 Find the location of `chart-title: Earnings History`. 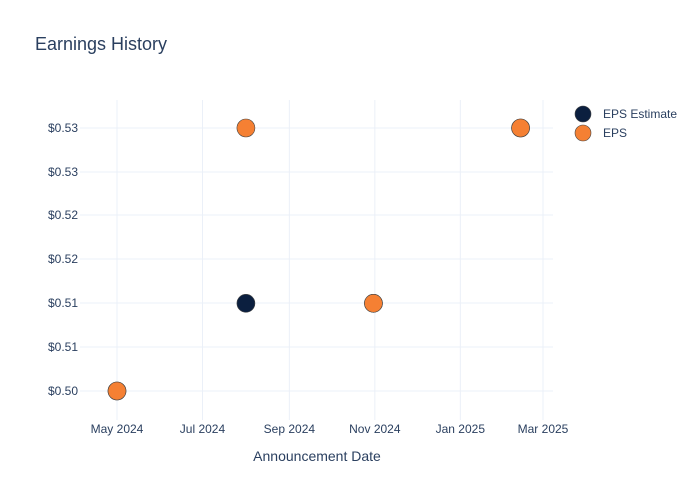

chart-title: Earnings History is located at coordinates (101, 44).